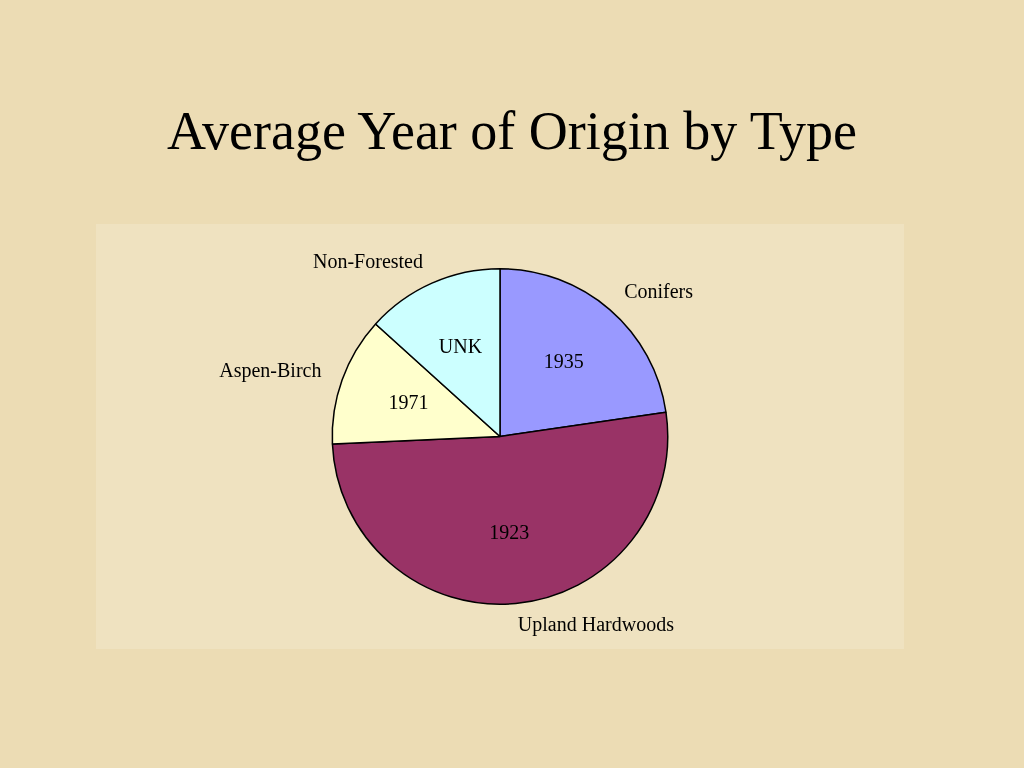 The width and height of the screenshot is (1024, 768). What do you see at coordinates (270, 371) in the screenshot?
I see `slice-label: Aspen-Birch` at bounding box center [270, 371].